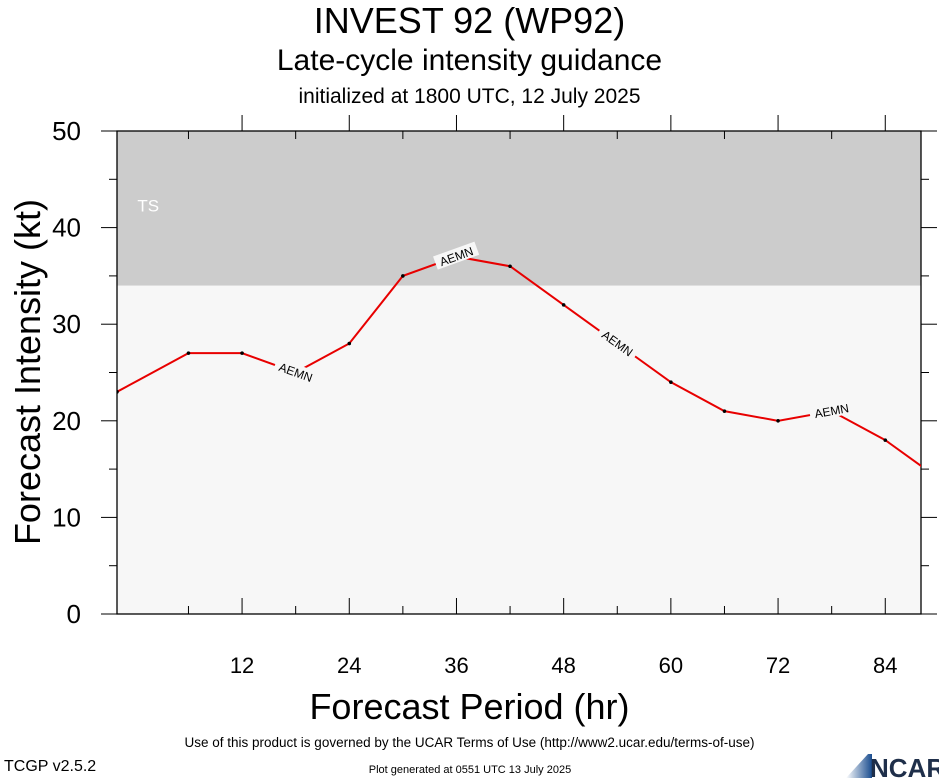 This screenshot has width=939, height=780. Describe the element at coordinates (904, 766) in the screenshot. I see `logo-text: NCAR` at that location.